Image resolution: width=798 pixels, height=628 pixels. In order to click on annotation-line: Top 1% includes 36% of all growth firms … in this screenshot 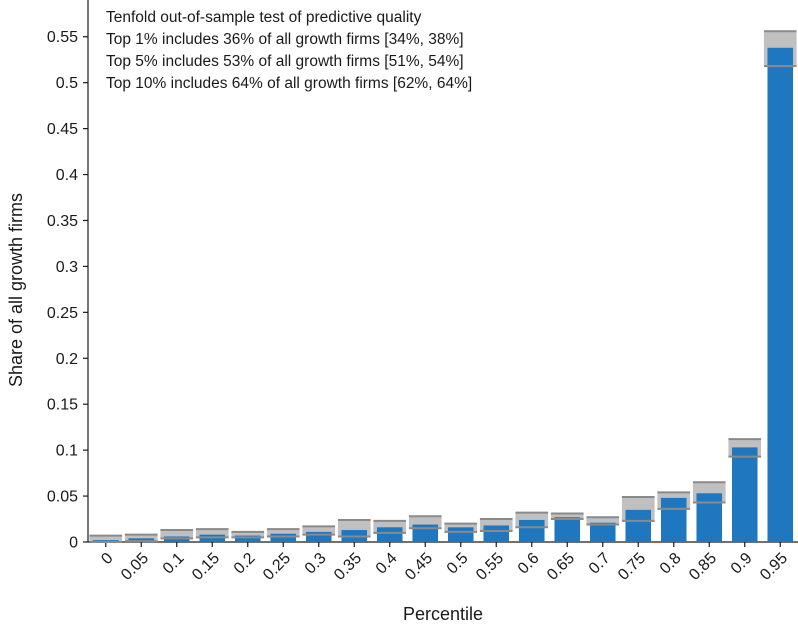, I will do `click(285, 39)`.